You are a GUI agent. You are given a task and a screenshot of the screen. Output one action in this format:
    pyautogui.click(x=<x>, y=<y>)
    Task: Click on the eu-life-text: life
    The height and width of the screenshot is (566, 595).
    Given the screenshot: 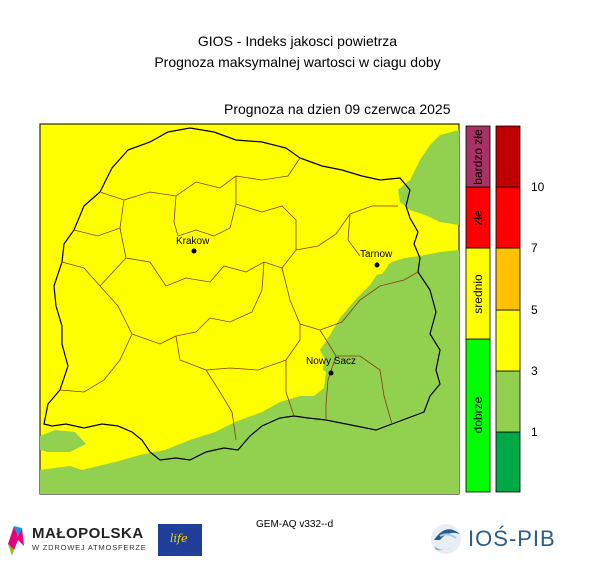 What is the action you would take?
    pyautogui.click(x=179, y=538)
    